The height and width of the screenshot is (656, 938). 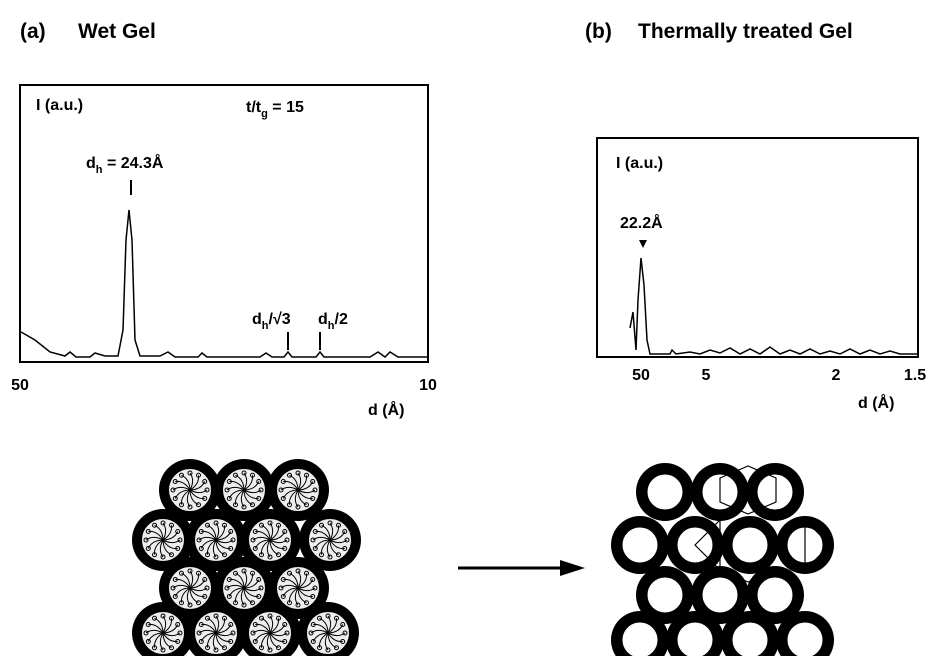 What do you see at coordinates (722, 559) in the screenshot?
I see `cylinder-packing` at bounding box center [722, 559].